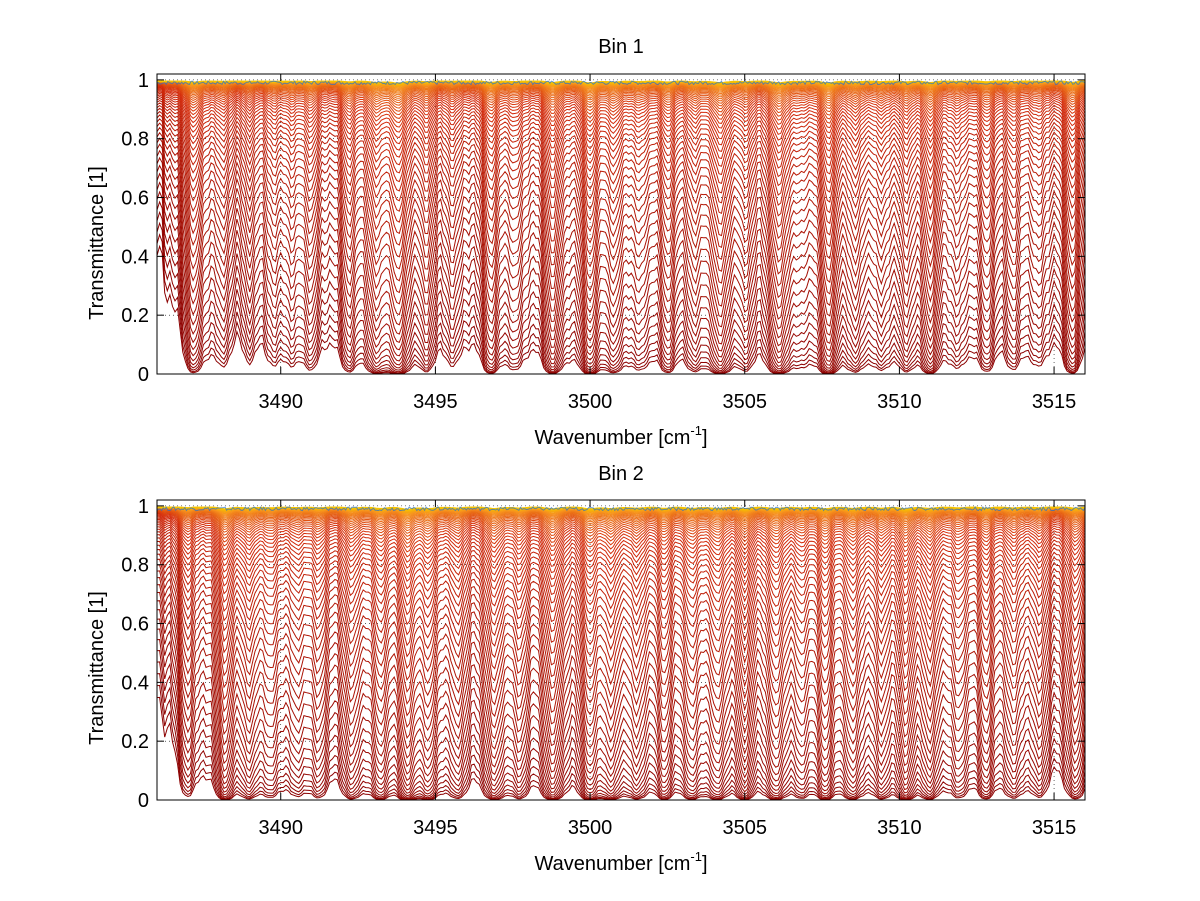 Image resolution: width=1200 pixels, height=901 pixels. What do you see at coordinates (143, 507) in the screenshot?
I see `y-tick-label: 1` at bounding box center [143, 507].